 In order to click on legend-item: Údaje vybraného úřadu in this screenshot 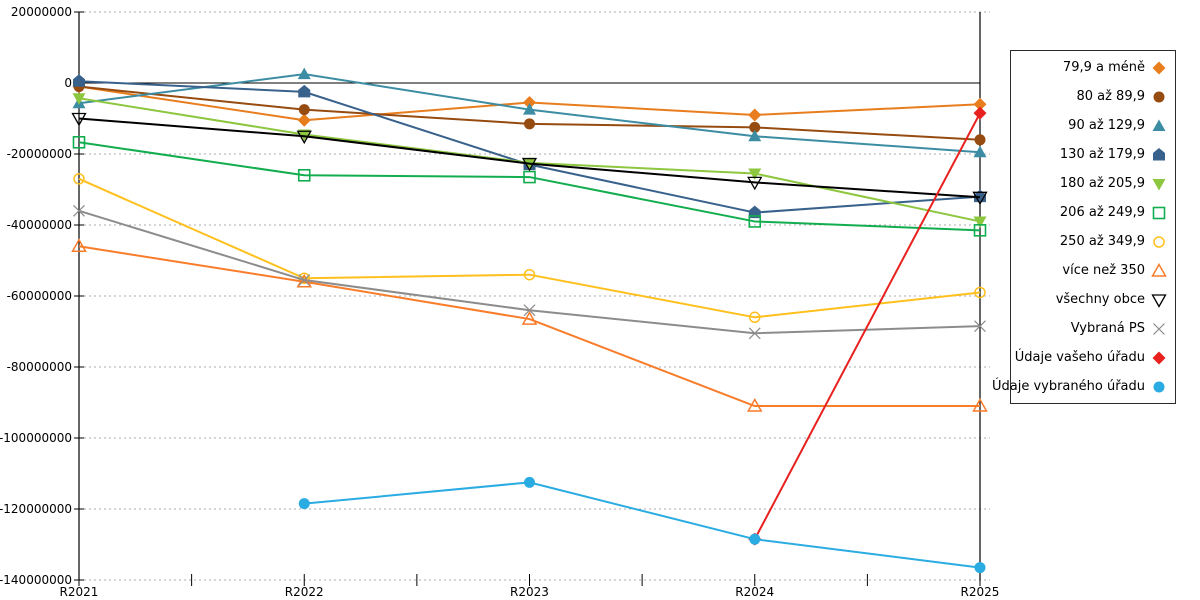, I will do `click(1079, 387)`.